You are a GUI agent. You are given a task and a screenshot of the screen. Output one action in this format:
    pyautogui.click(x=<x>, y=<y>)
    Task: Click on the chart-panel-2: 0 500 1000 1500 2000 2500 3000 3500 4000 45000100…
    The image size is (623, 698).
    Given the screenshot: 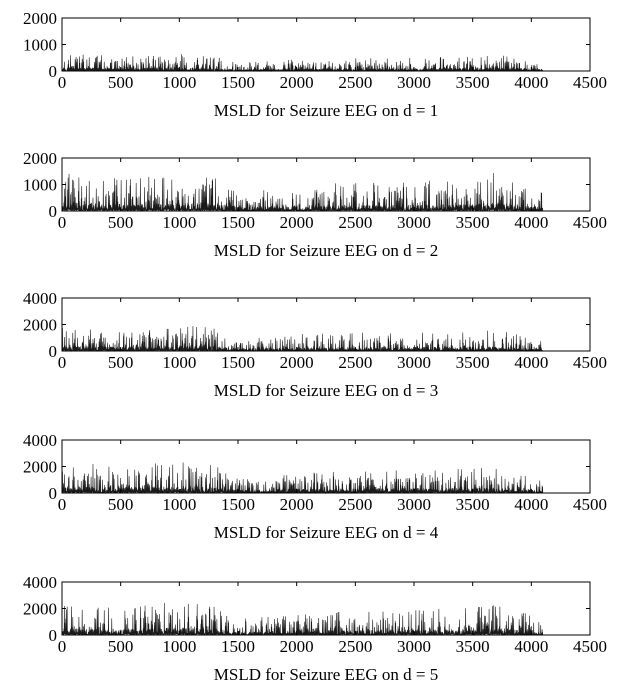 What is the action you would take?
    pyautogui.click(x=315, y=204)
    